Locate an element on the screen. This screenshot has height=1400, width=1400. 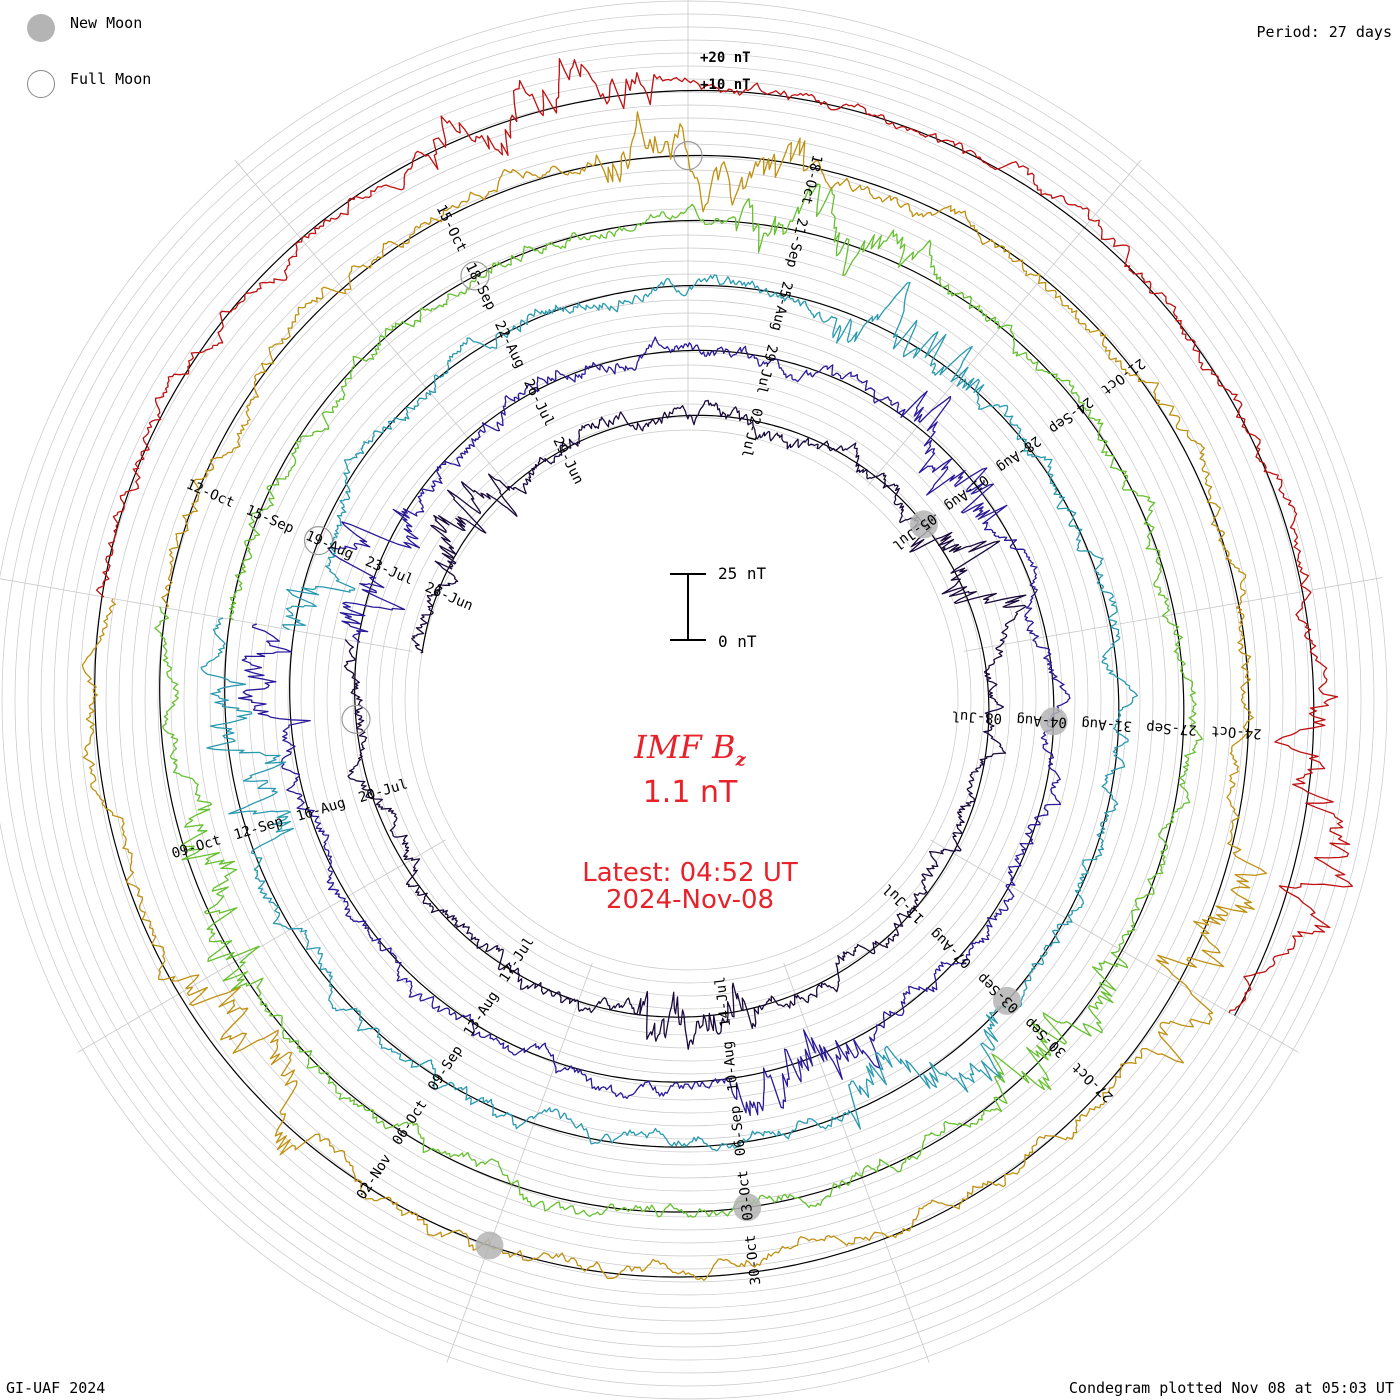
date-label: 18-Sep is located at coordinates (480, 286).